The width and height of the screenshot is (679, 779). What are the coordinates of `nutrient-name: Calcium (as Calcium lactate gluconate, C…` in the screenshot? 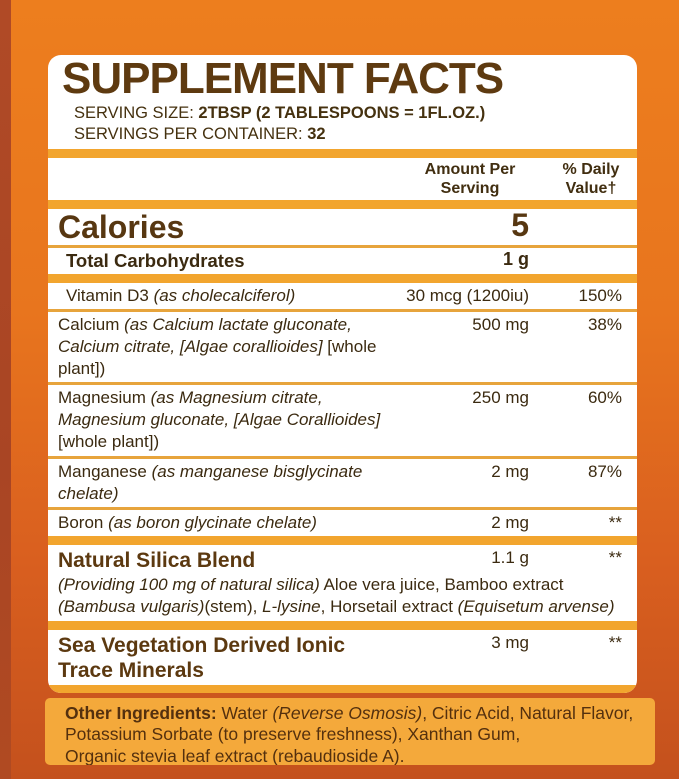 It's located at (221, 347).